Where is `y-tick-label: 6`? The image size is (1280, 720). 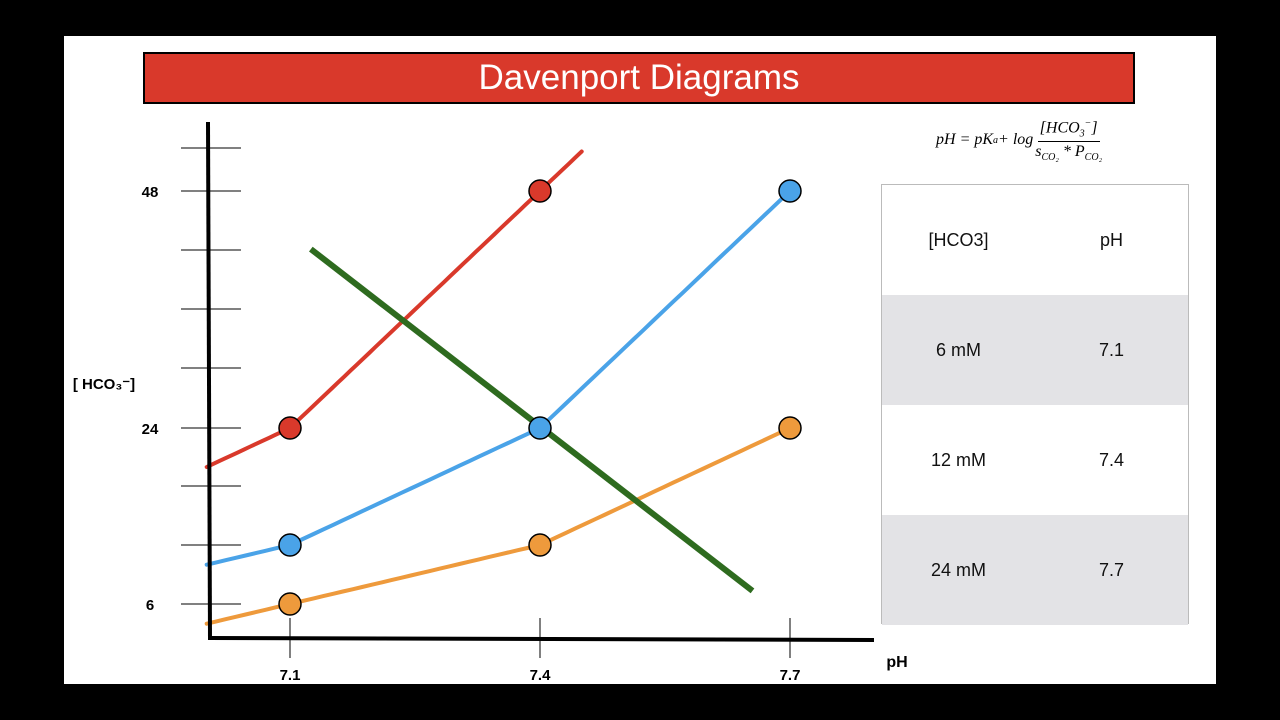 y-tick-label: 6 is located at coordinates (150, 605).